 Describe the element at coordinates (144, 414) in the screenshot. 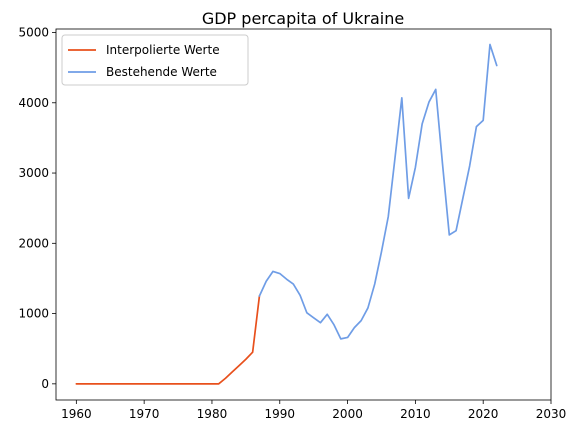

I see `x-tick-label: 1970` at that location.